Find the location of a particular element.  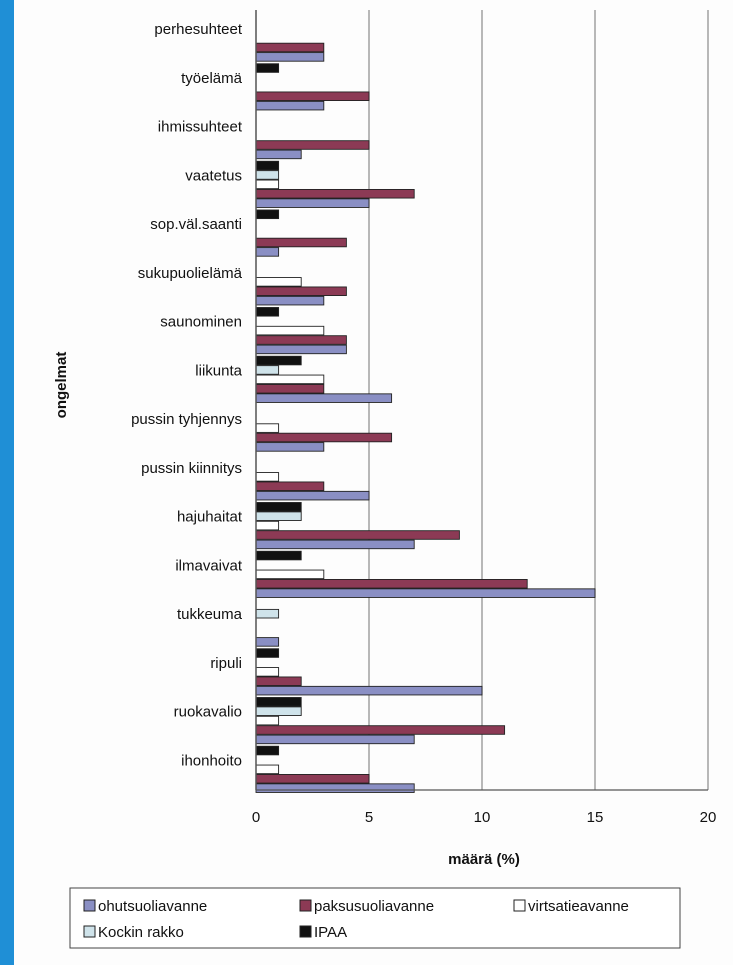

category-label: pussin tyhjennys is located at coordinates (186, 419).